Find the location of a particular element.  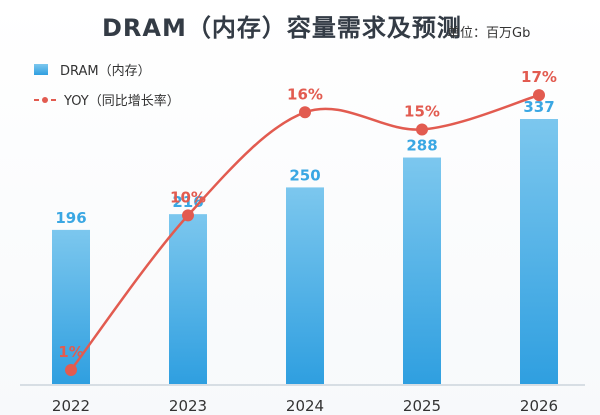

yoy-value-label: 1% is located at coordinates (70, 352).